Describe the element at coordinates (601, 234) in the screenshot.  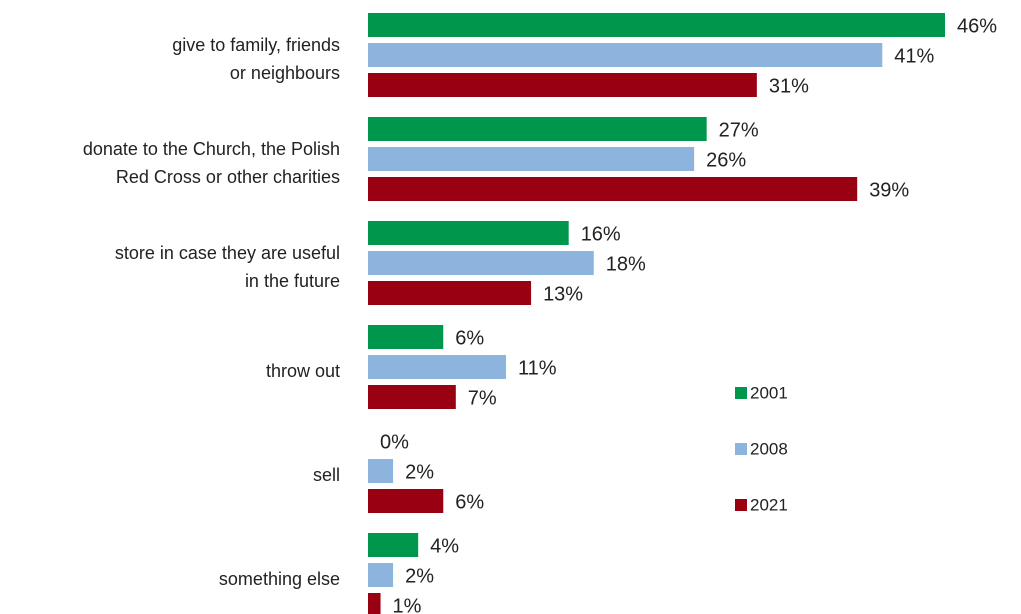
I see `value-label: 16%` at that location.